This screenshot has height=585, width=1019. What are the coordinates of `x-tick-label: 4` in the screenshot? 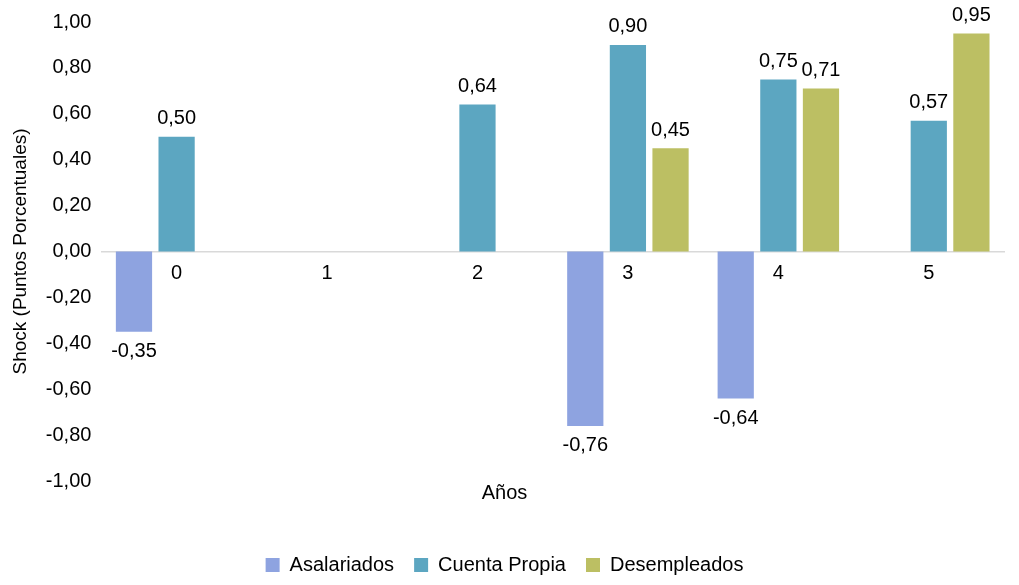 It's located at (778, 272).